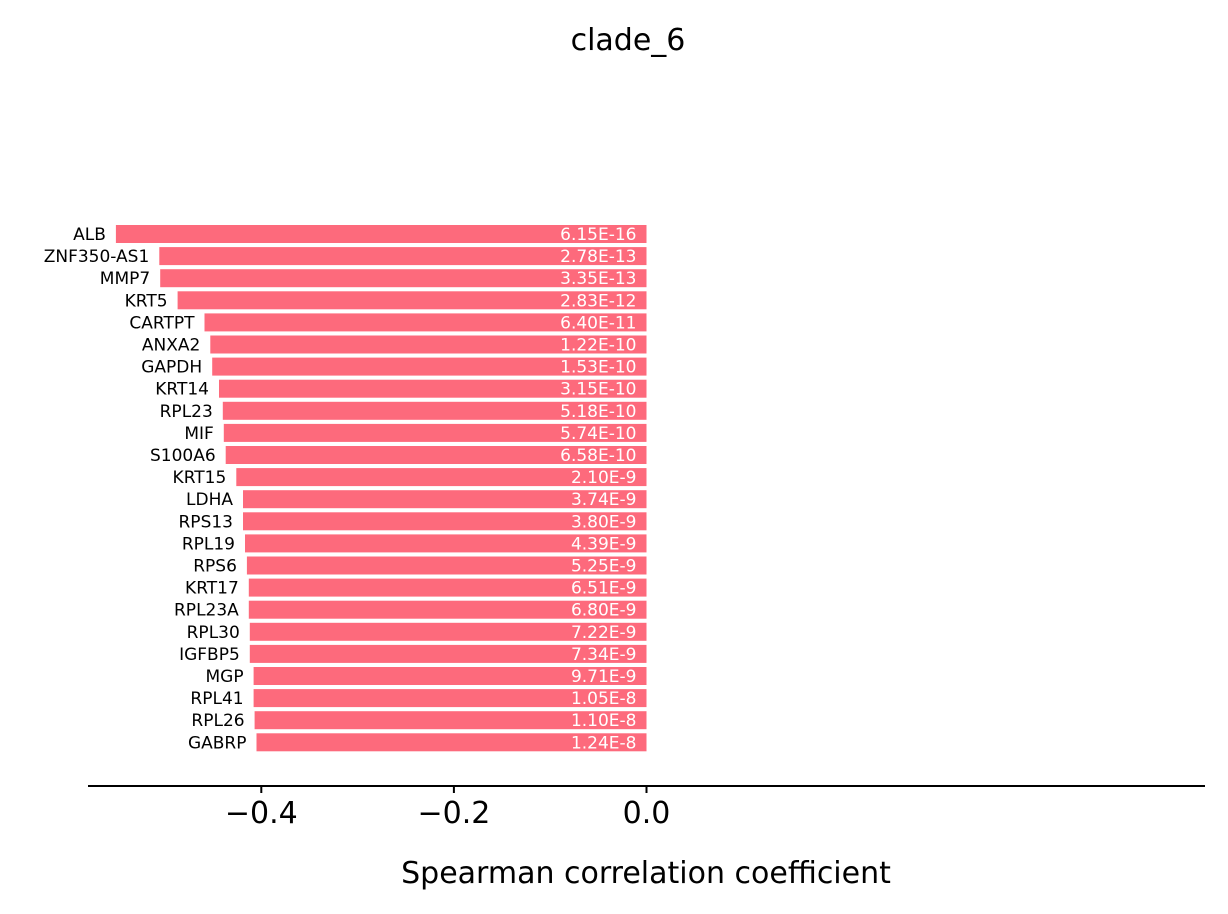 This screenshot has height=914, width=1228. Describe the element at coordinates (186, 412) in the screenshot. I see `gene-label: RPL23` at that location.